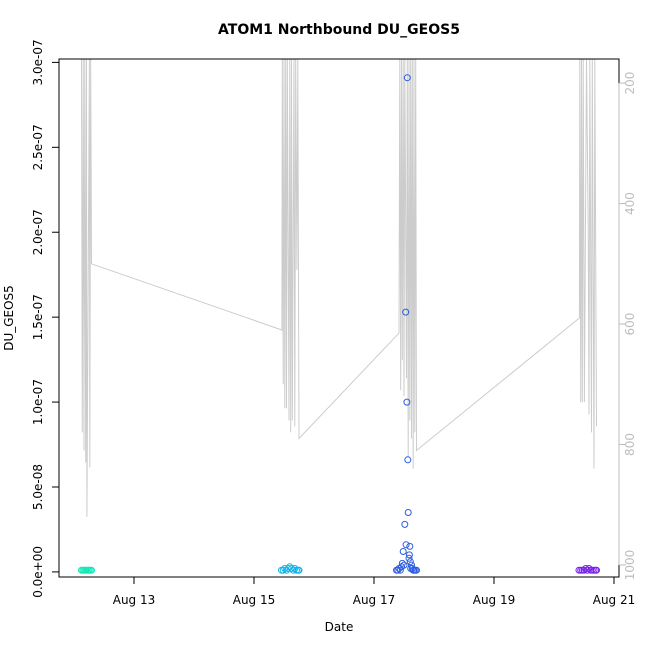 This screenshot has height=654, width=650. I want to click on y-tick-label: 1.0e-07, so click(38, 402).